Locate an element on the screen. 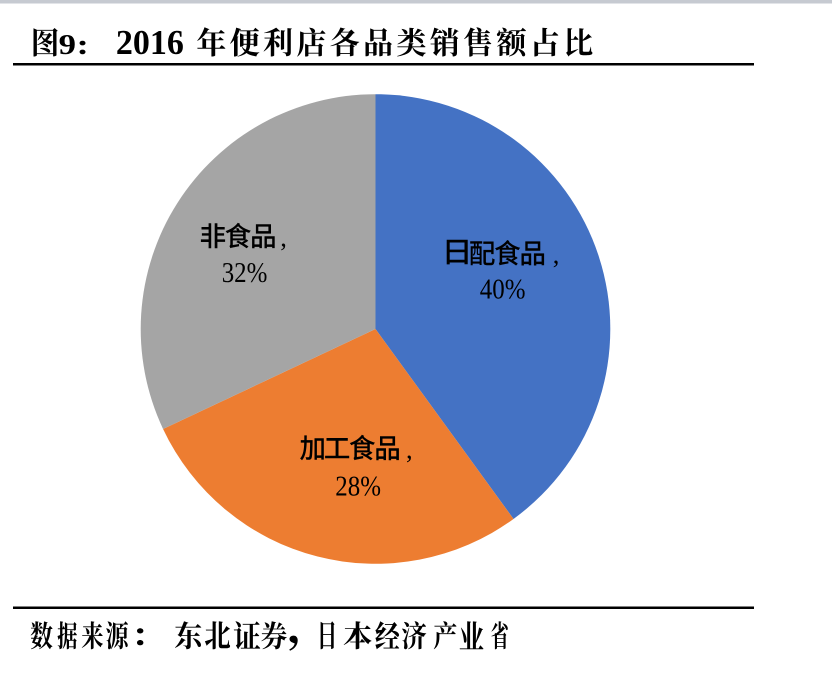 This screenshot has width=832, height=696. svg-text: 2016 is located at coordinates (150, 42).